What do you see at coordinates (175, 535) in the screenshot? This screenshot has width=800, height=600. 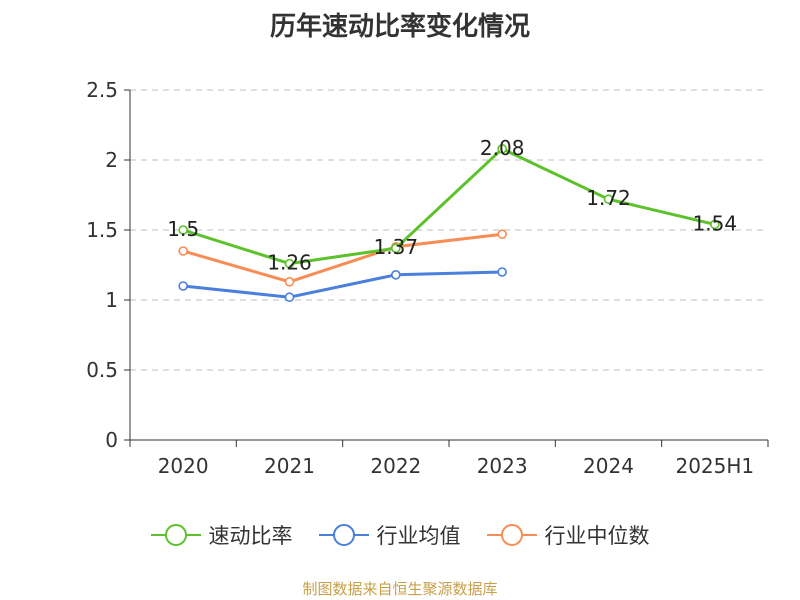 I see `legend-marker-quick-ratio` at bounding box center [175, 535].